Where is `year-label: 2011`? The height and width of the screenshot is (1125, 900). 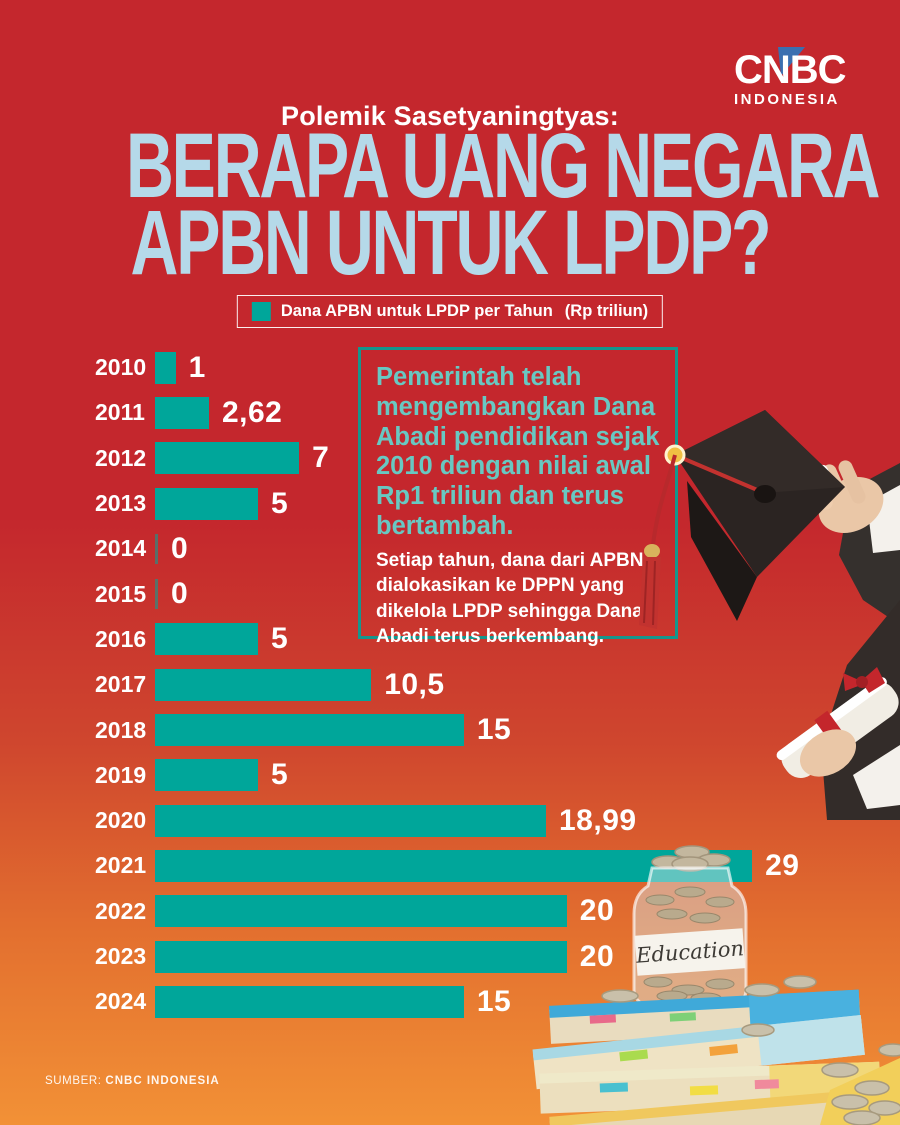 year-label: 2011 is located at coordinates (120, 412).